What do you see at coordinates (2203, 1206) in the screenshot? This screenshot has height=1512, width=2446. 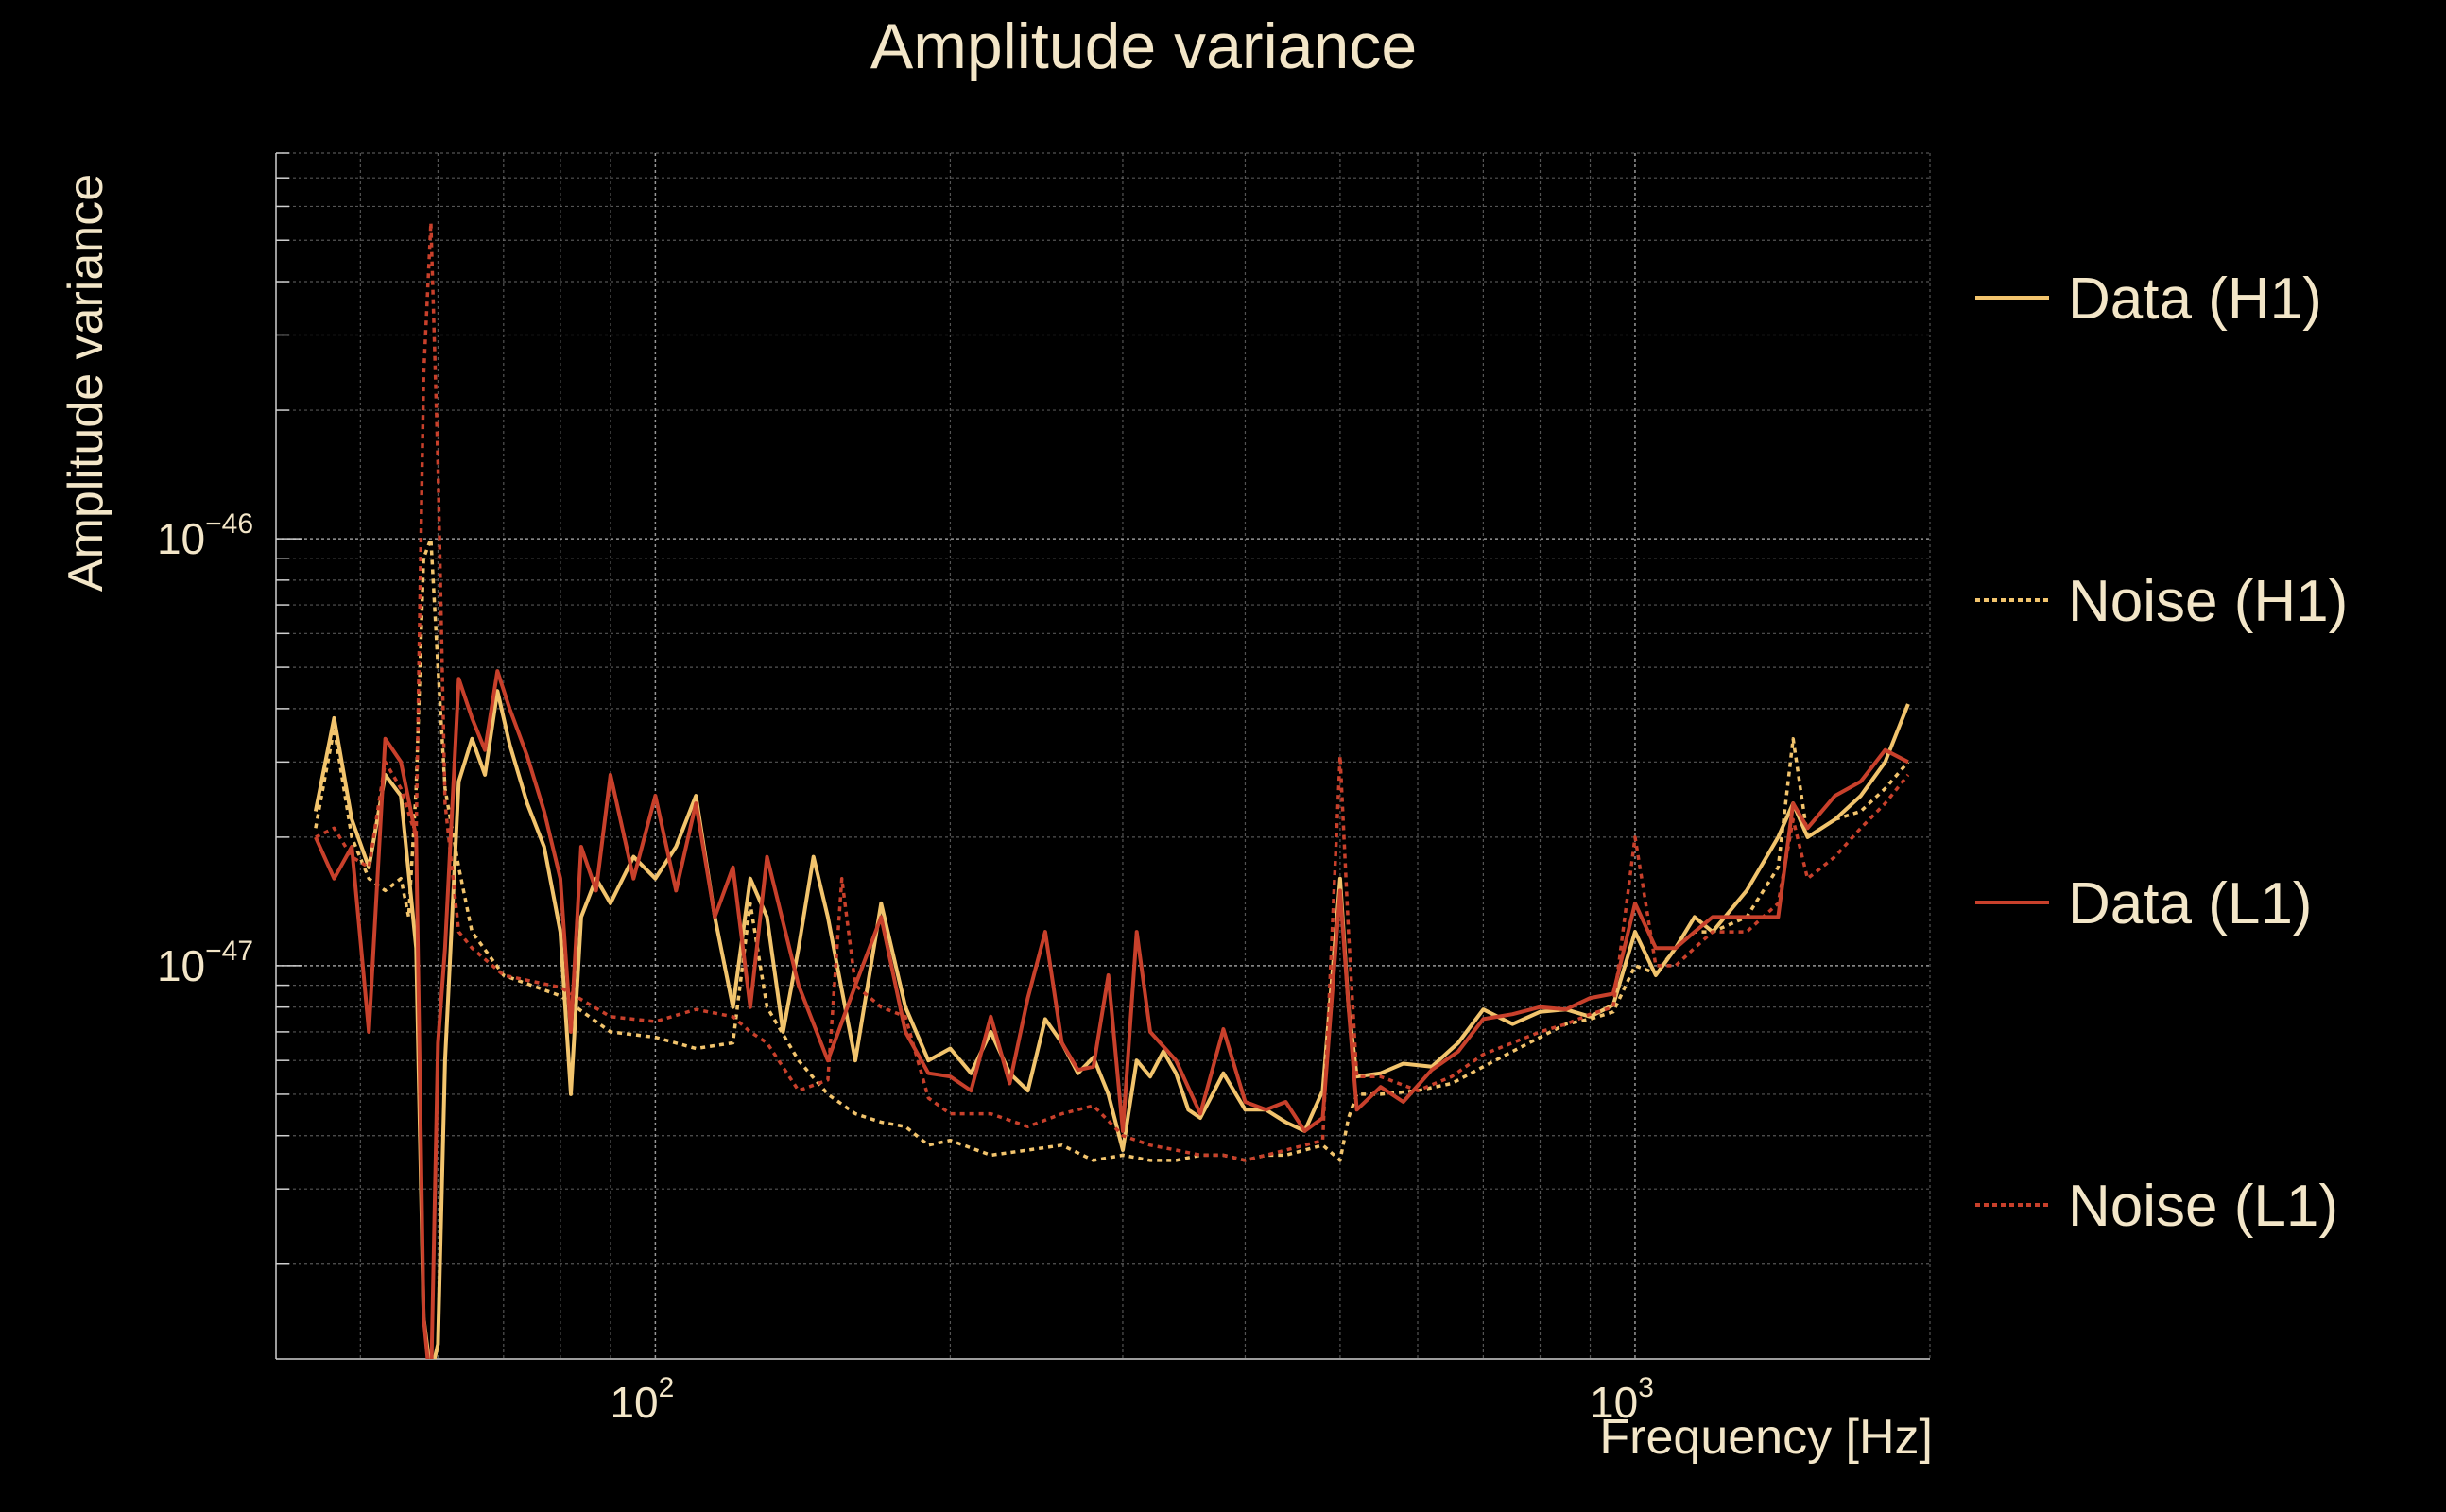 I see `legend-label-4: Noise (L1)` at bounding box center [2203, 1206].